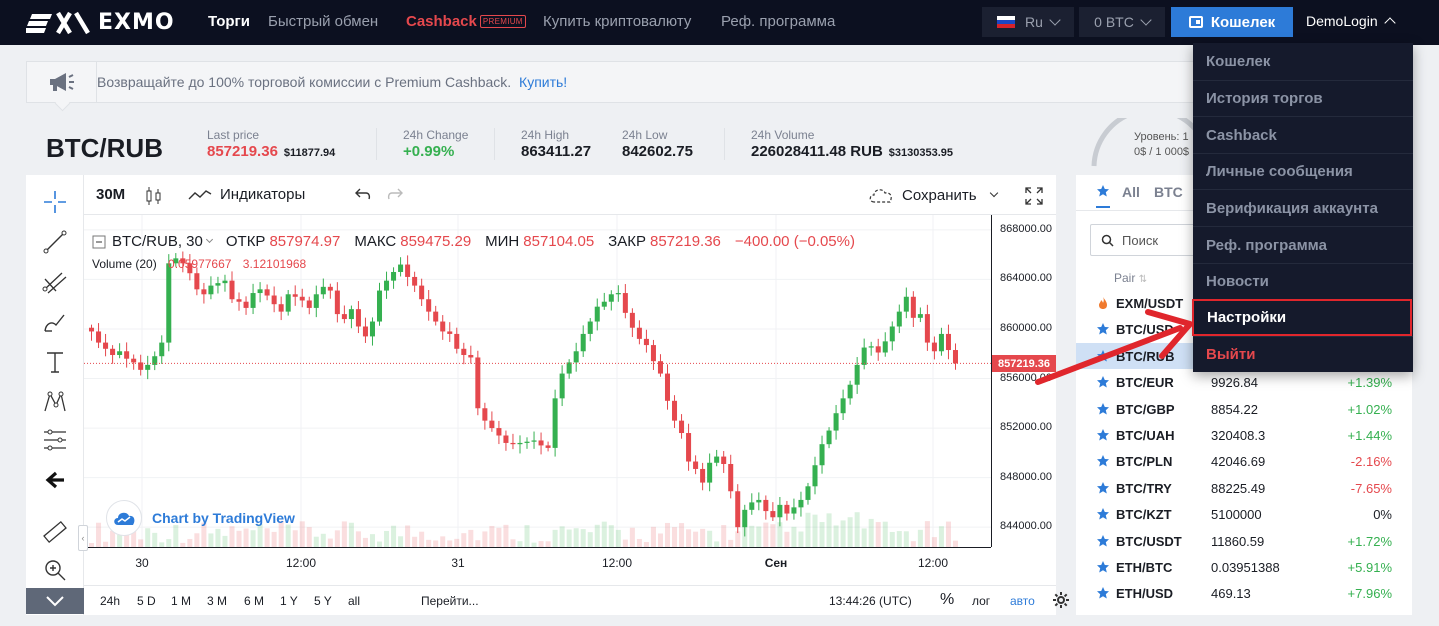 The width and height of the screenshot is (1439, 626). I want to click on trend-line-tool, so click(55, 242).